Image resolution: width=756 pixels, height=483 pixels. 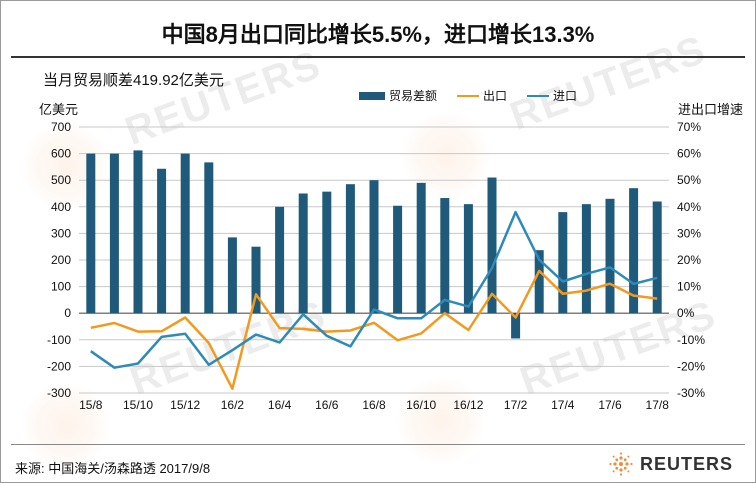 What do you see at coordinates (61, 154) in the screenshot?
I see `y-tick-label-left: 600` at bounding box center [61, 154].